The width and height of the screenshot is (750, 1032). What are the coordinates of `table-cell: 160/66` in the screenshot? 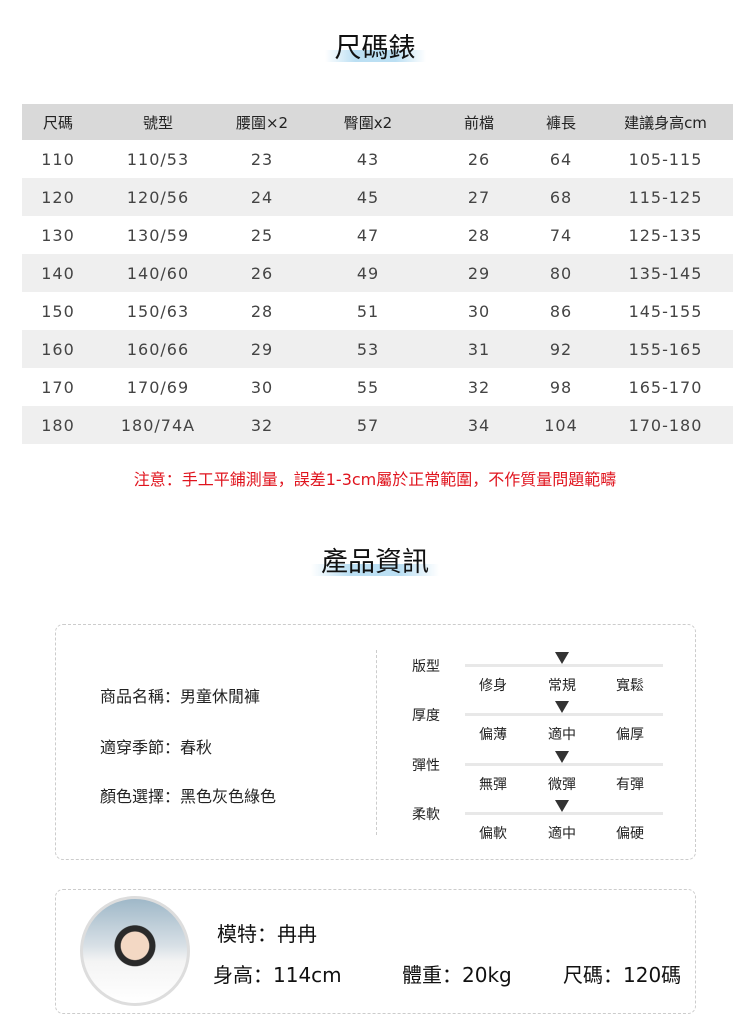 It's located at (158, 349).